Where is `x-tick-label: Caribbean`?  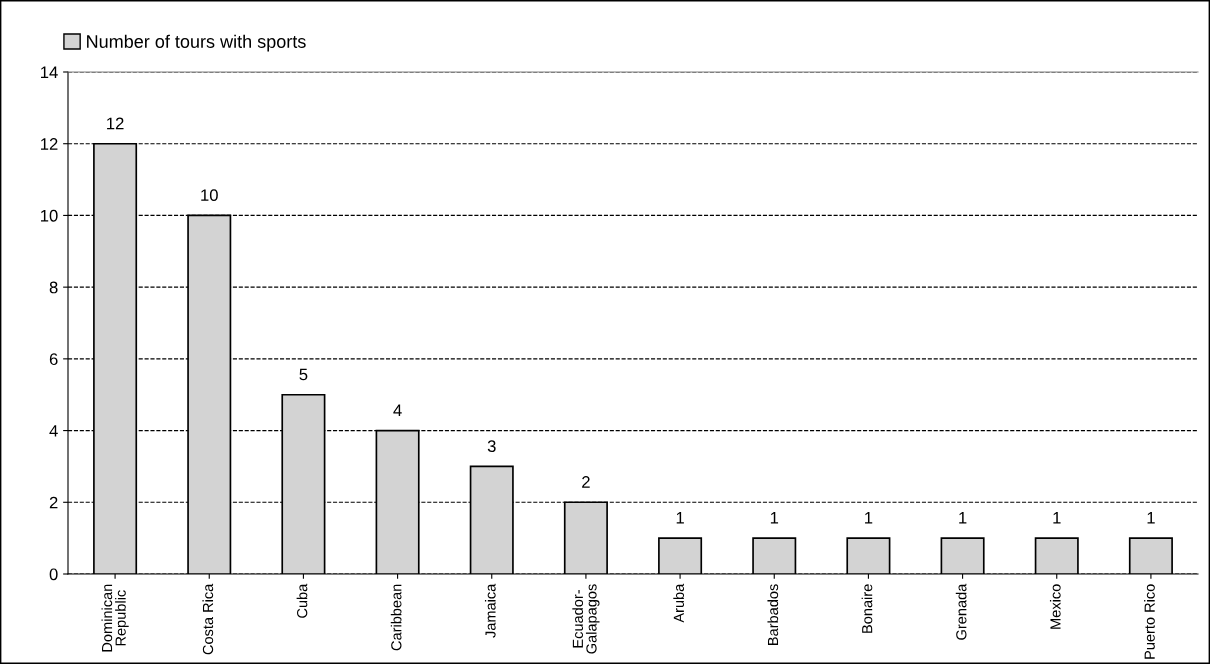
x-tick-label: Caribbean is located at coordinates (396, 617).